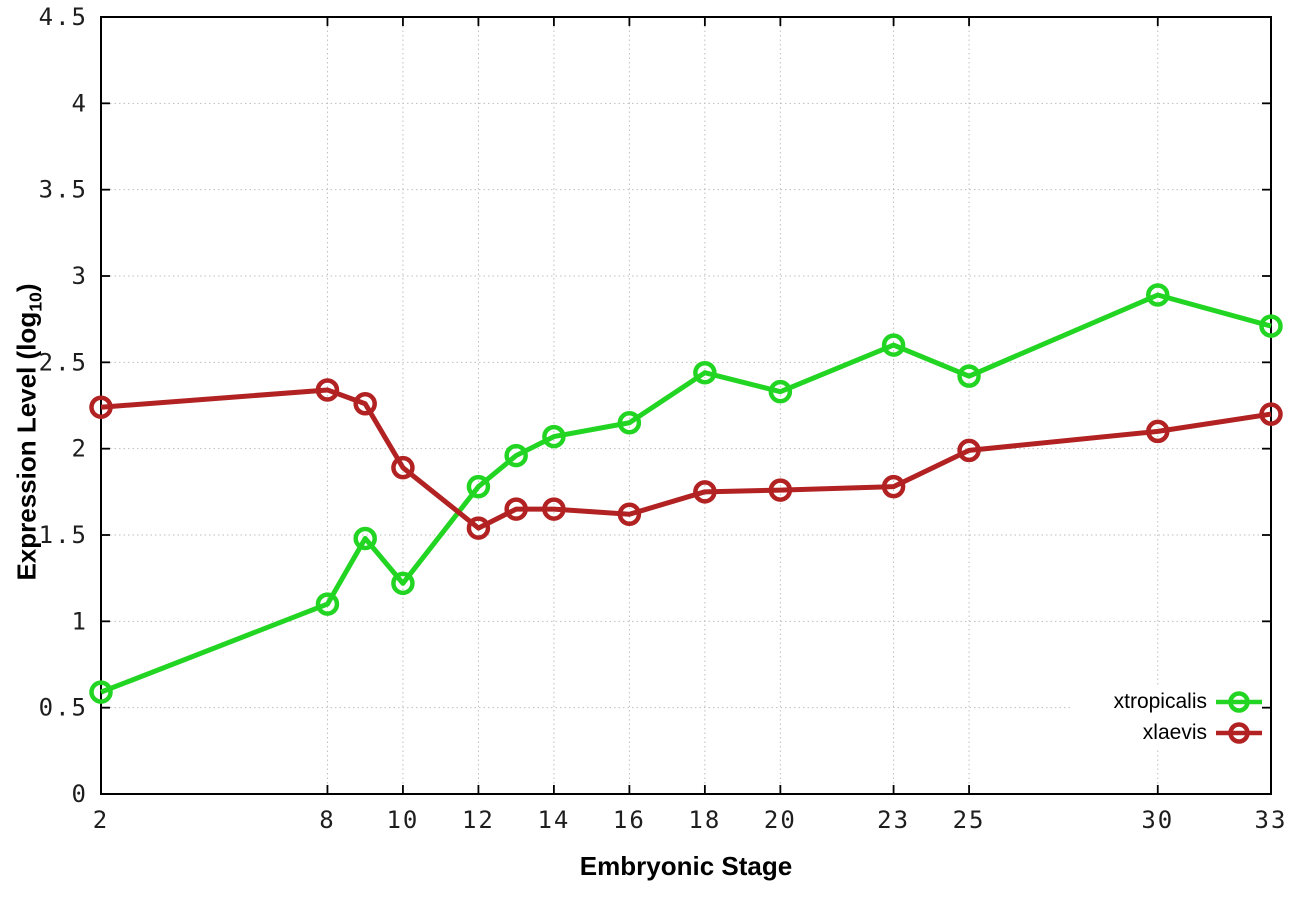  I want to click on y-axis-title: Expression Level (log10), so click(28, 431).